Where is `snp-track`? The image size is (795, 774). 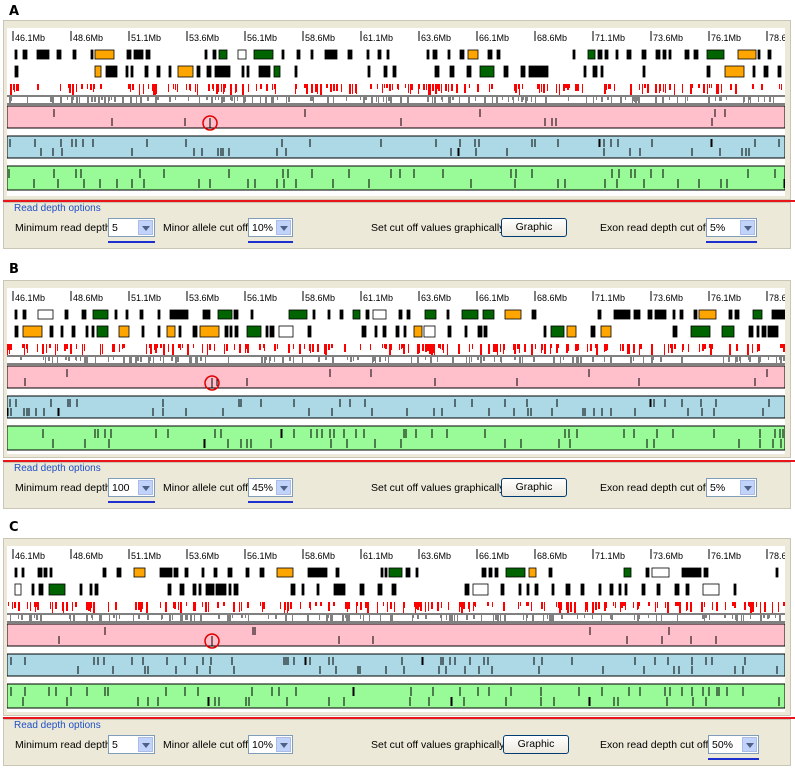
snp-track is located at coordinates (396, 407).